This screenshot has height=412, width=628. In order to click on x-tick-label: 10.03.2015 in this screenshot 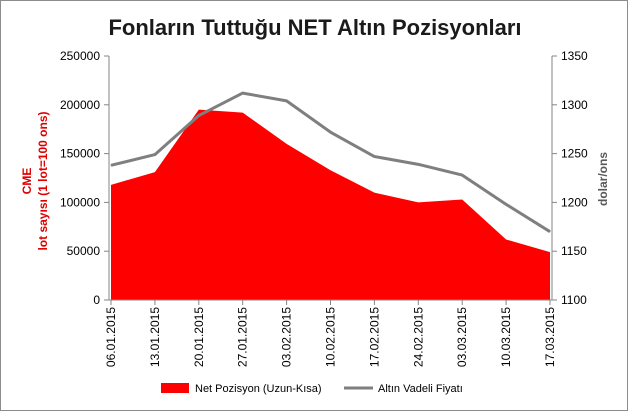, I will do `click(506, 337)`.